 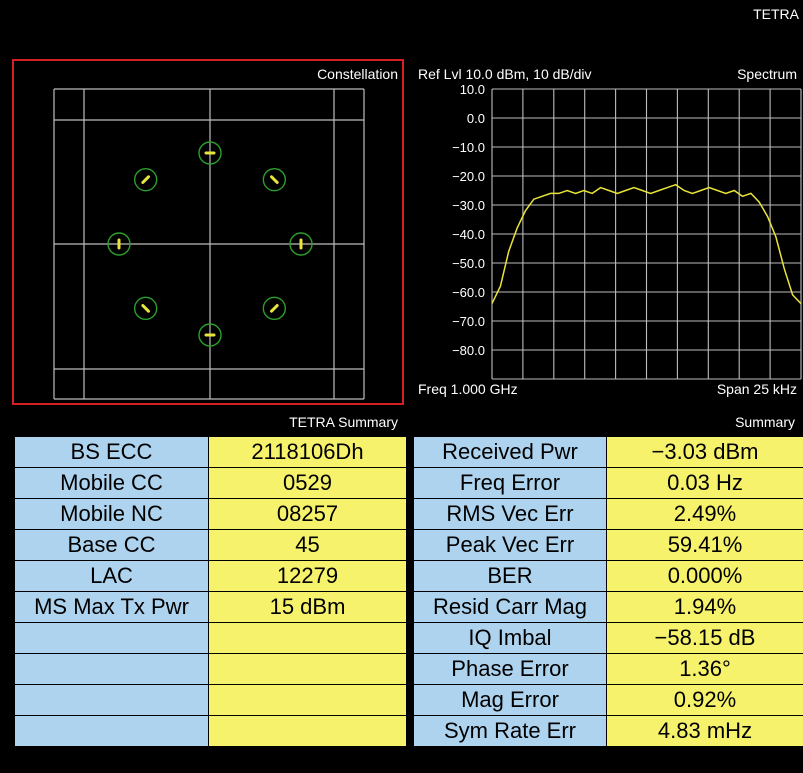 What do you see at coordinates (704, 731) in the screenshot?
I see `row-value: 4.83 mHz` at bounding box center [704, 731].